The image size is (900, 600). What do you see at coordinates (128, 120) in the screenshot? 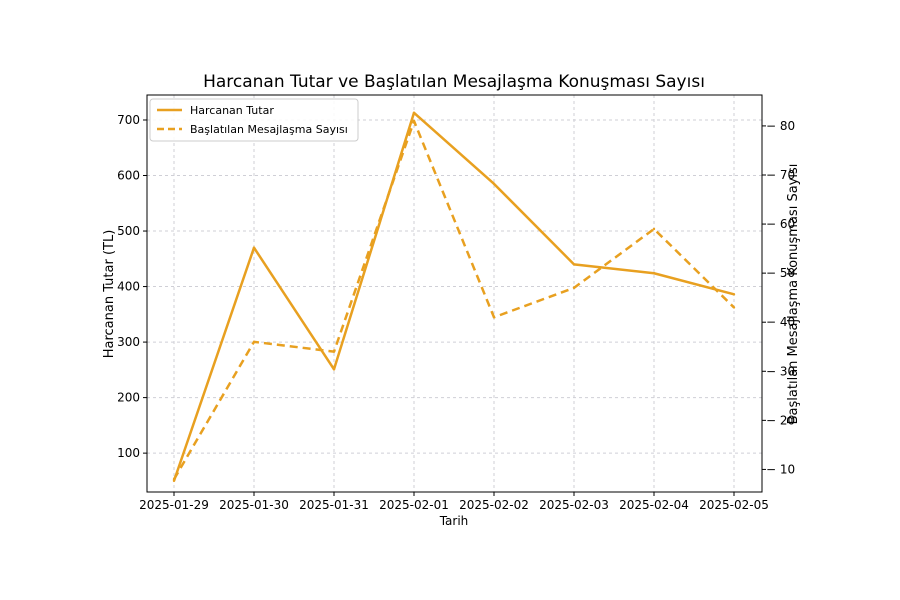
I see `y-tick-label-left: 700` at bounding box center [128, 120].